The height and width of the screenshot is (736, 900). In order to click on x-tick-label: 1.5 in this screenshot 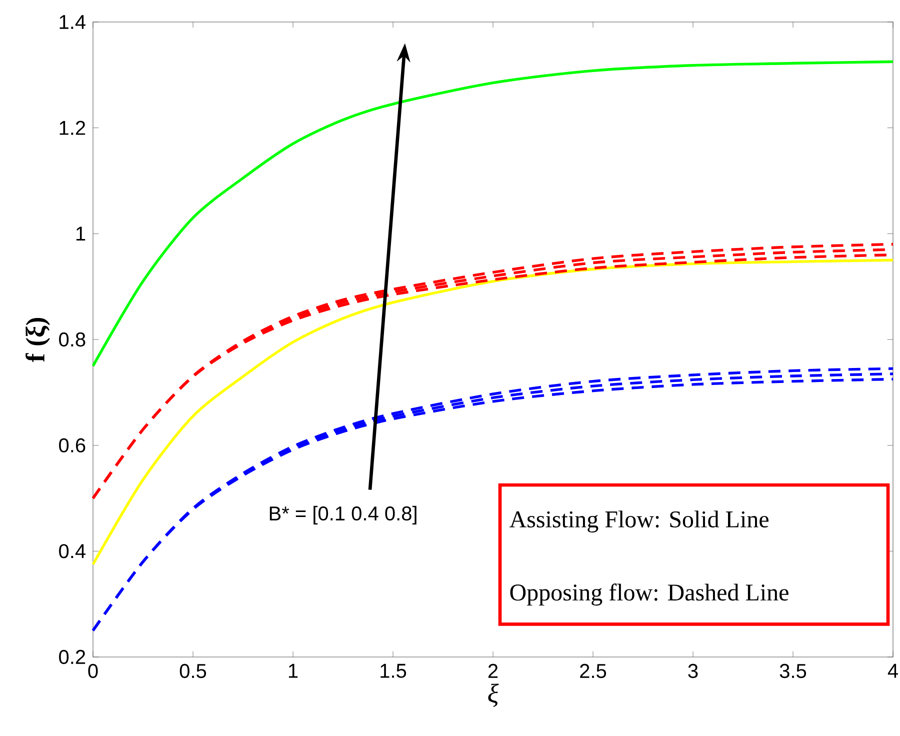, I will do `click(393, 671)`.